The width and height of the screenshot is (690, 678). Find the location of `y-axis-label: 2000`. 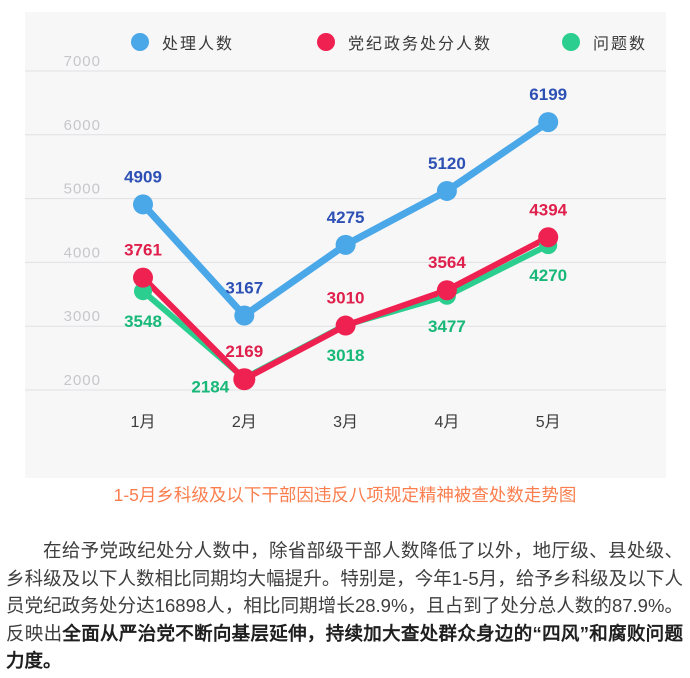

y-axis-label: 2000 is located at coordinates (82, 380).